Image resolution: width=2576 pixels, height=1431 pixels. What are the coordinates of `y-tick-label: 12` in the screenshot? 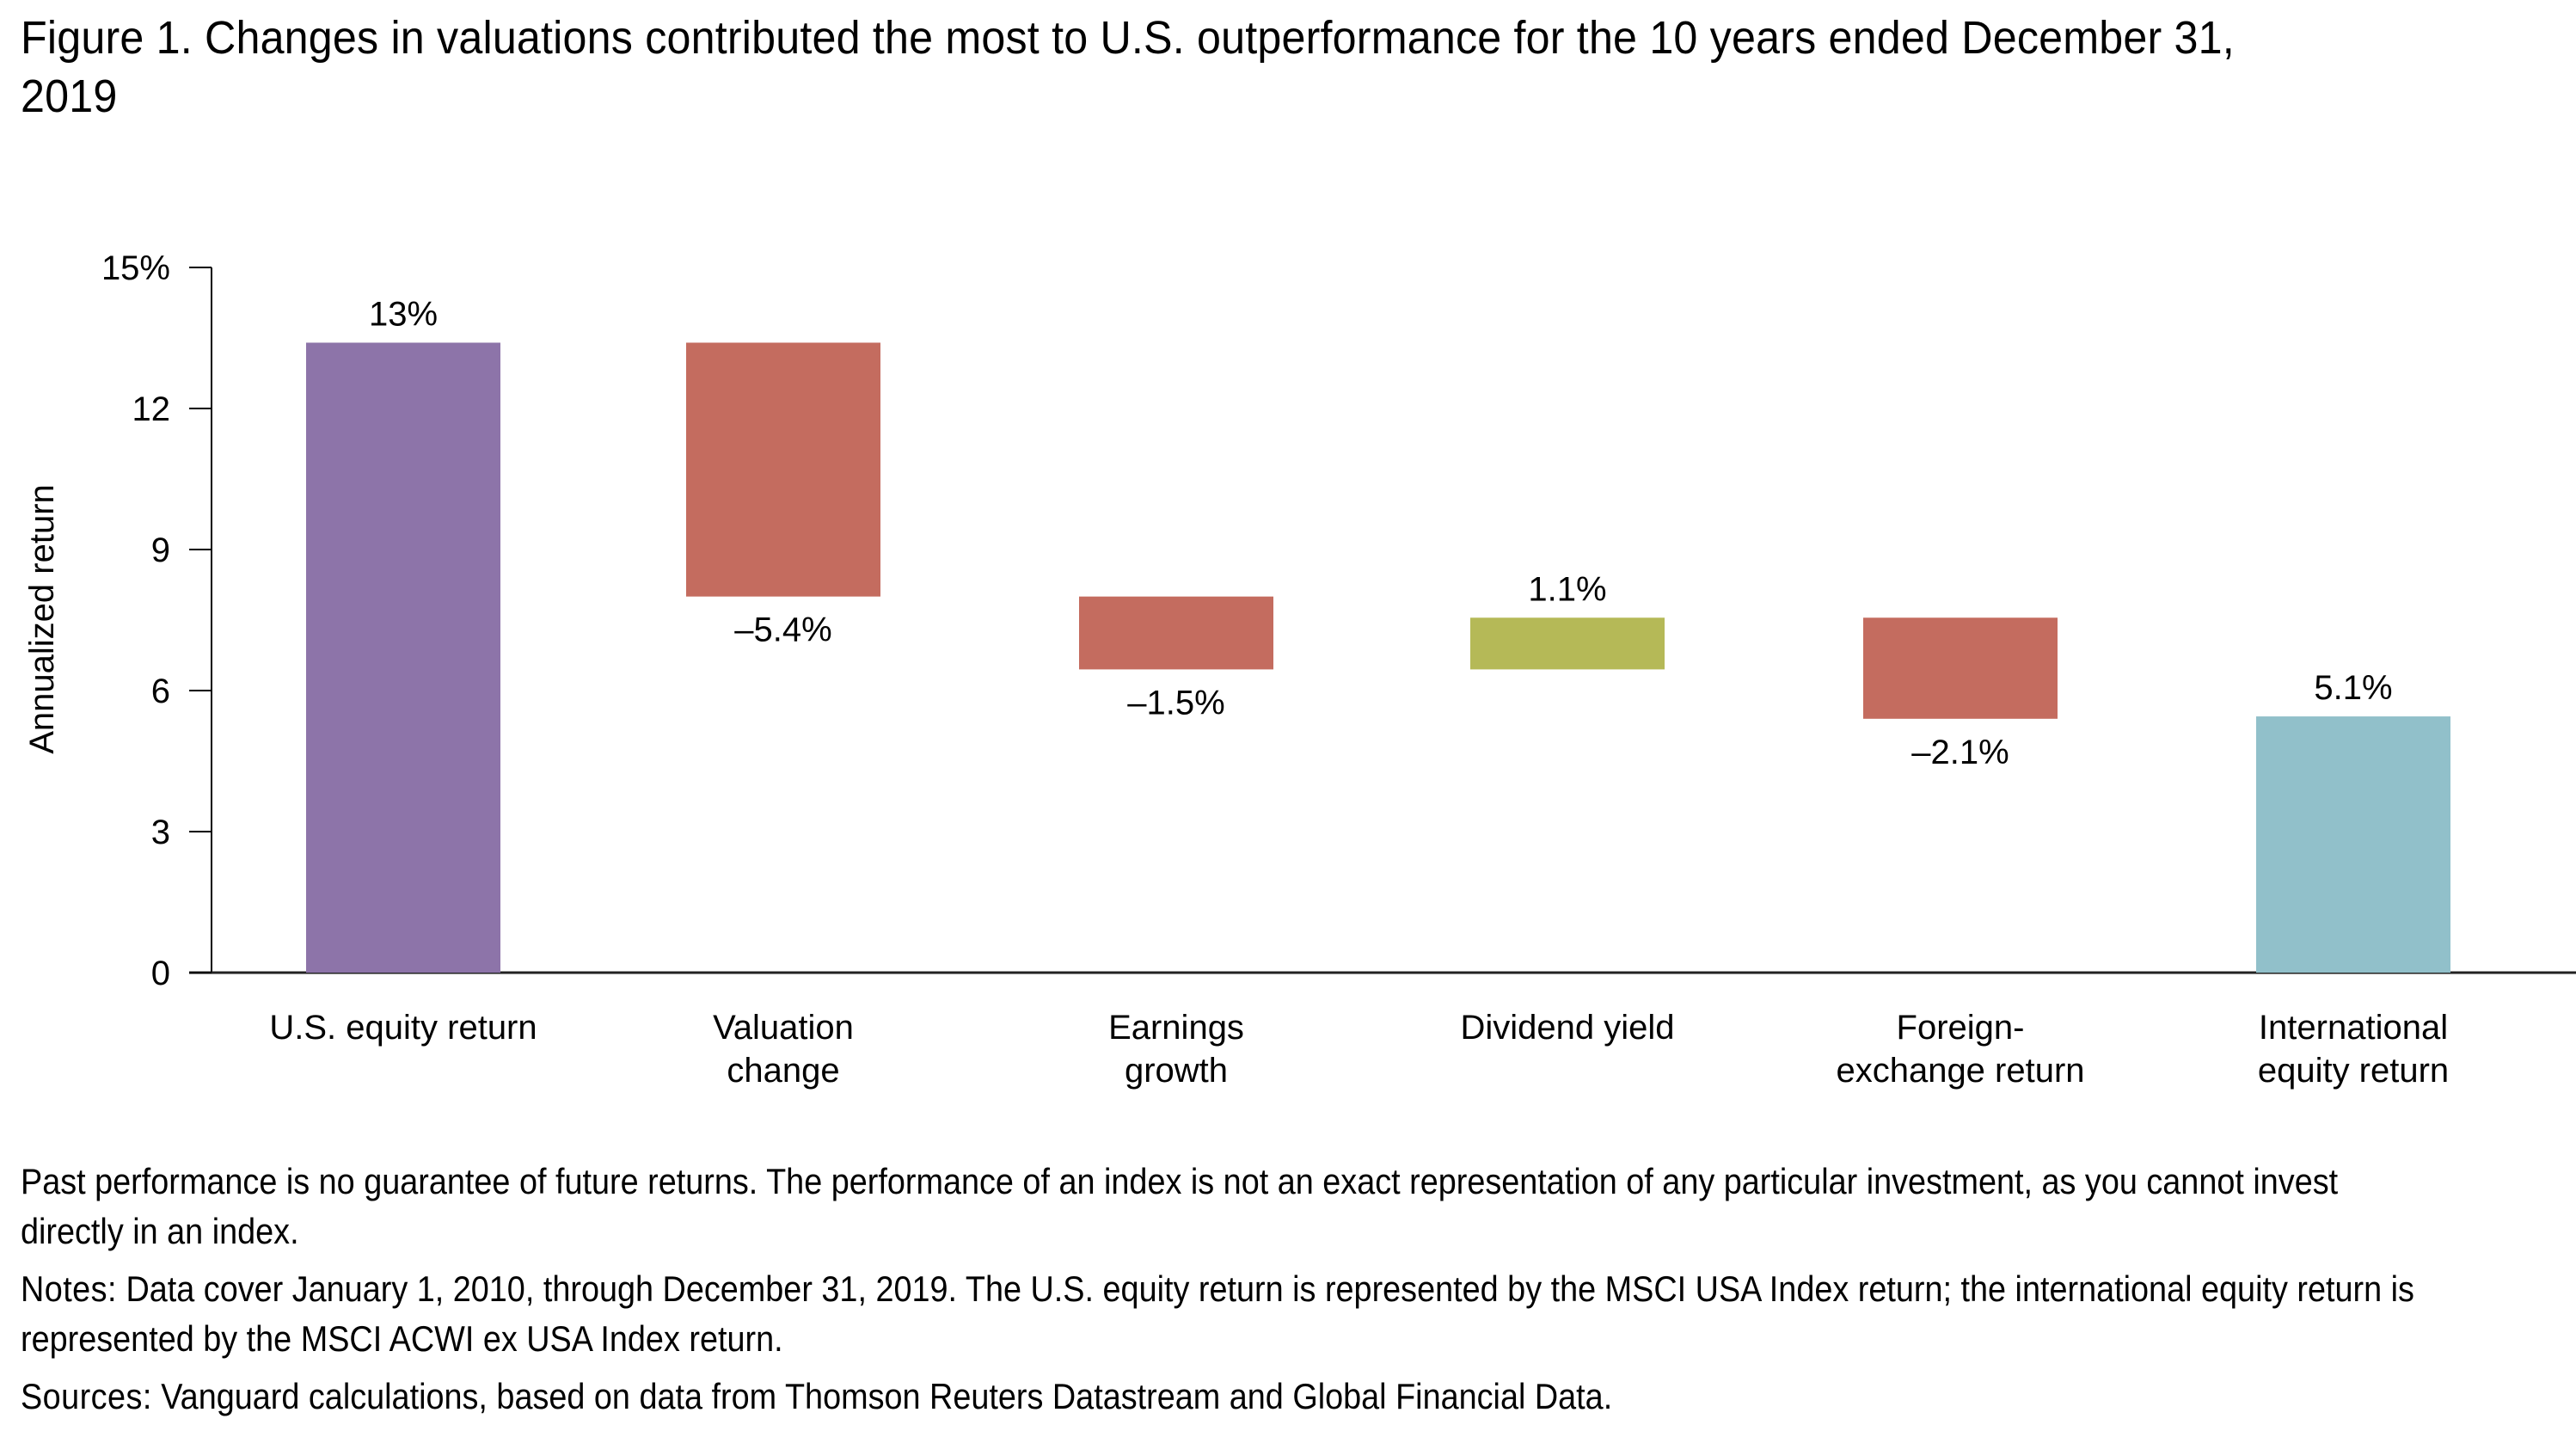 It's located at (151, 409).